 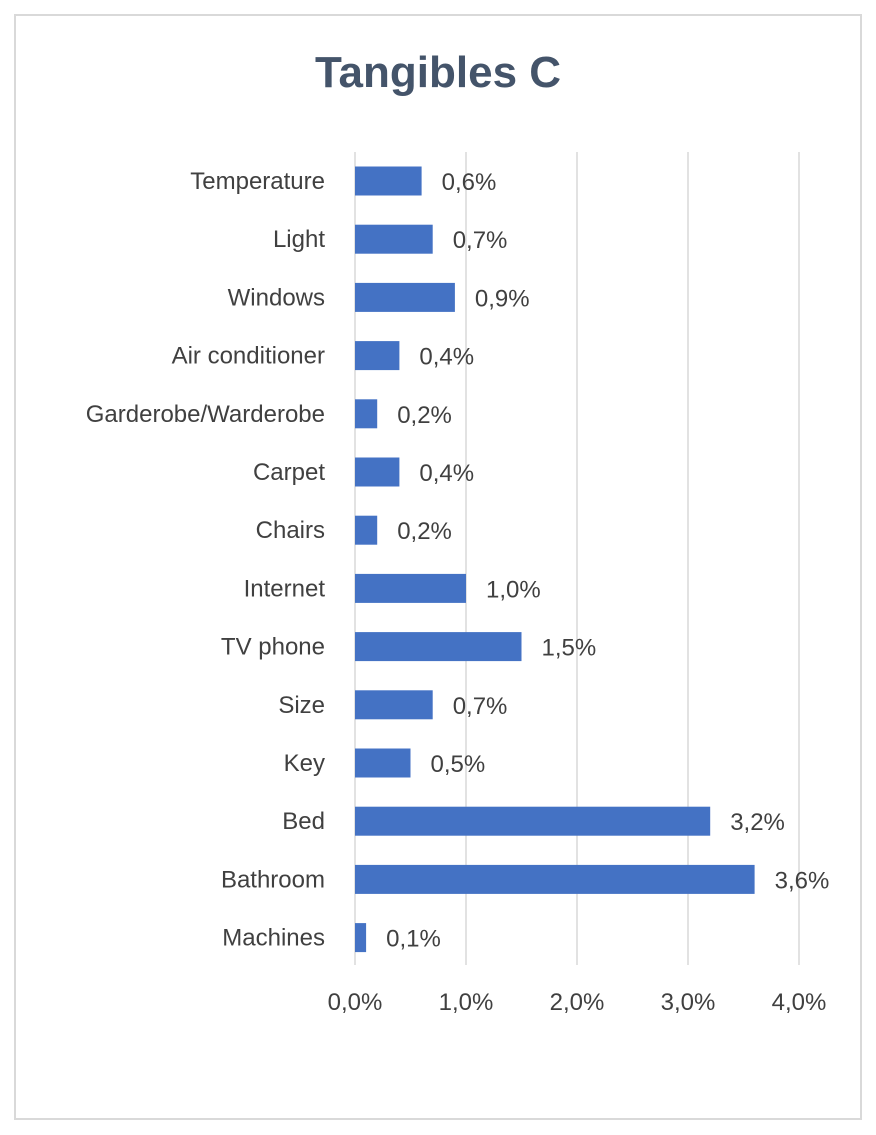 What do you see at coordinates (469, 182) in the screenshot?
I see `data-label: 0,6%` at bounding box center [469, 182].